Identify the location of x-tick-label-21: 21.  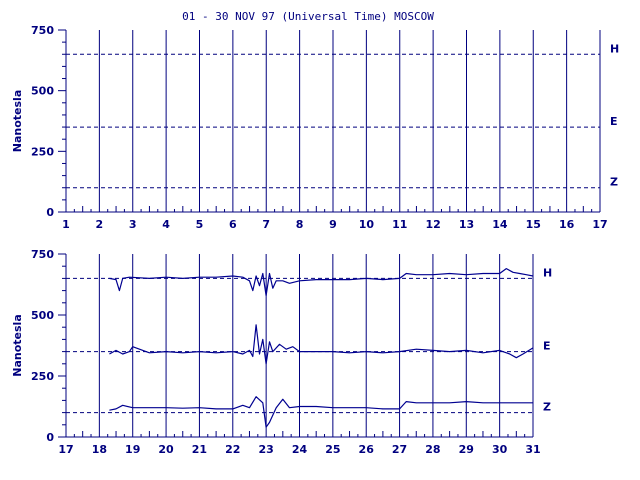
(199, 449).